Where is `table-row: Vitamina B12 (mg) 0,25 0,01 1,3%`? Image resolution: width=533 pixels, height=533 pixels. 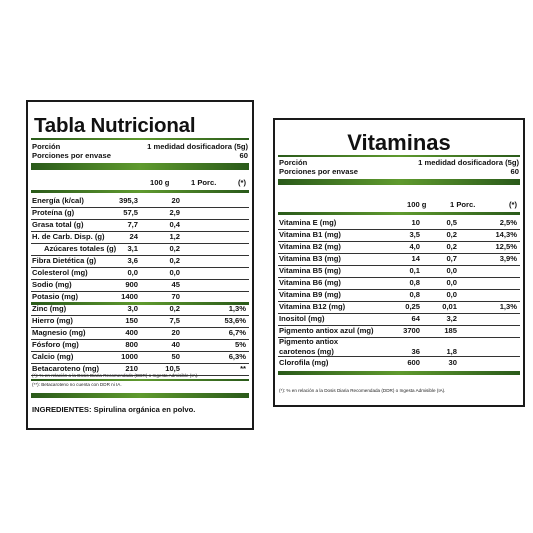 table-row: Vitamina B12 (mg) 0,25 0,01 1,3% is located at coordinates (399, 307).